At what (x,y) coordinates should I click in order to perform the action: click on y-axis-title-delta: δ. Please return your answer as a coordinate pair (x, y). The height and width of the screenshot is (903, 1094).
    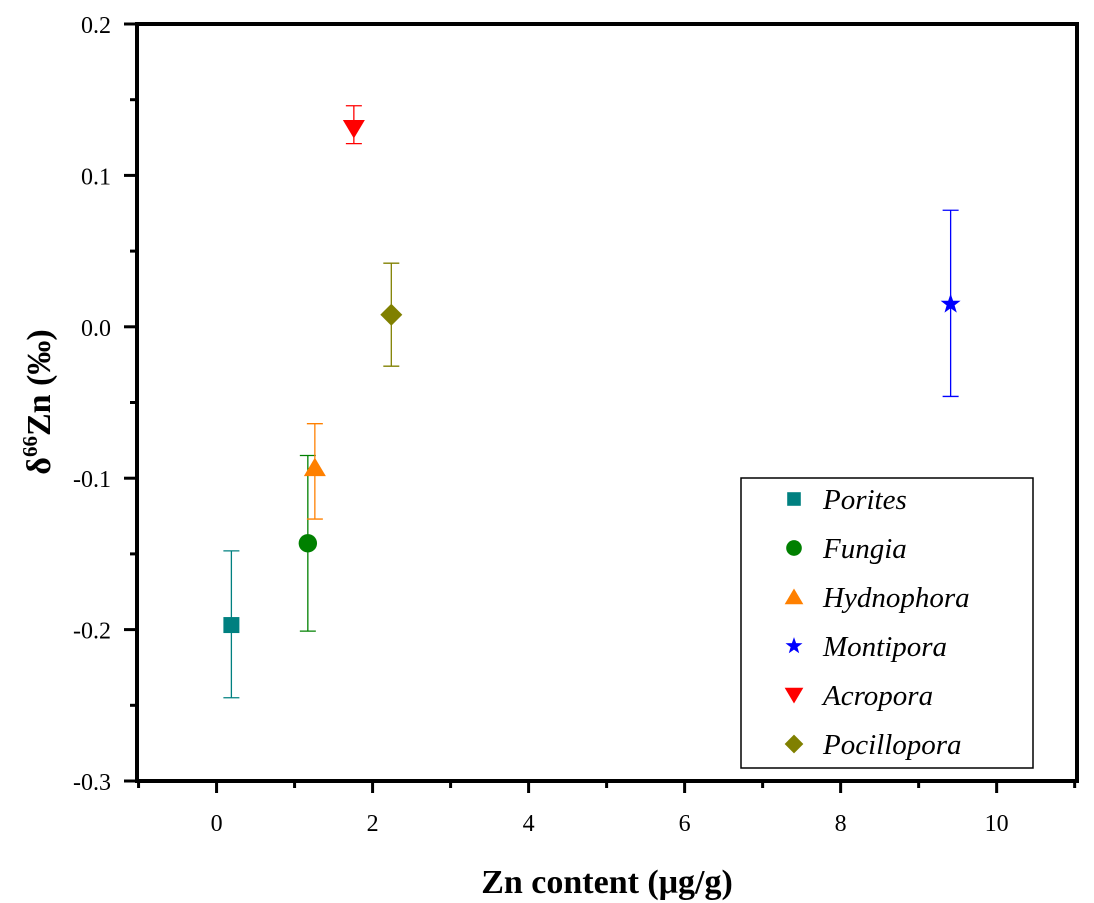
    Looking at the image, I should click on (39, 466).